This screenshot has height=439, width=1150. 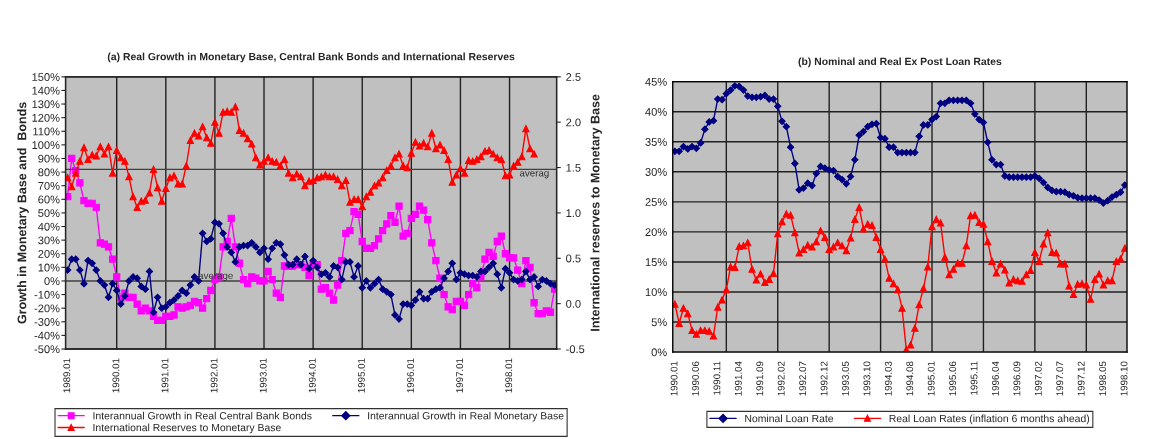 What do you see at coordinates (23, 213) in the screenshot?
I see `y-axis-title: Growth in Monetary Base and Bonds` at bounding box center [23, 213].